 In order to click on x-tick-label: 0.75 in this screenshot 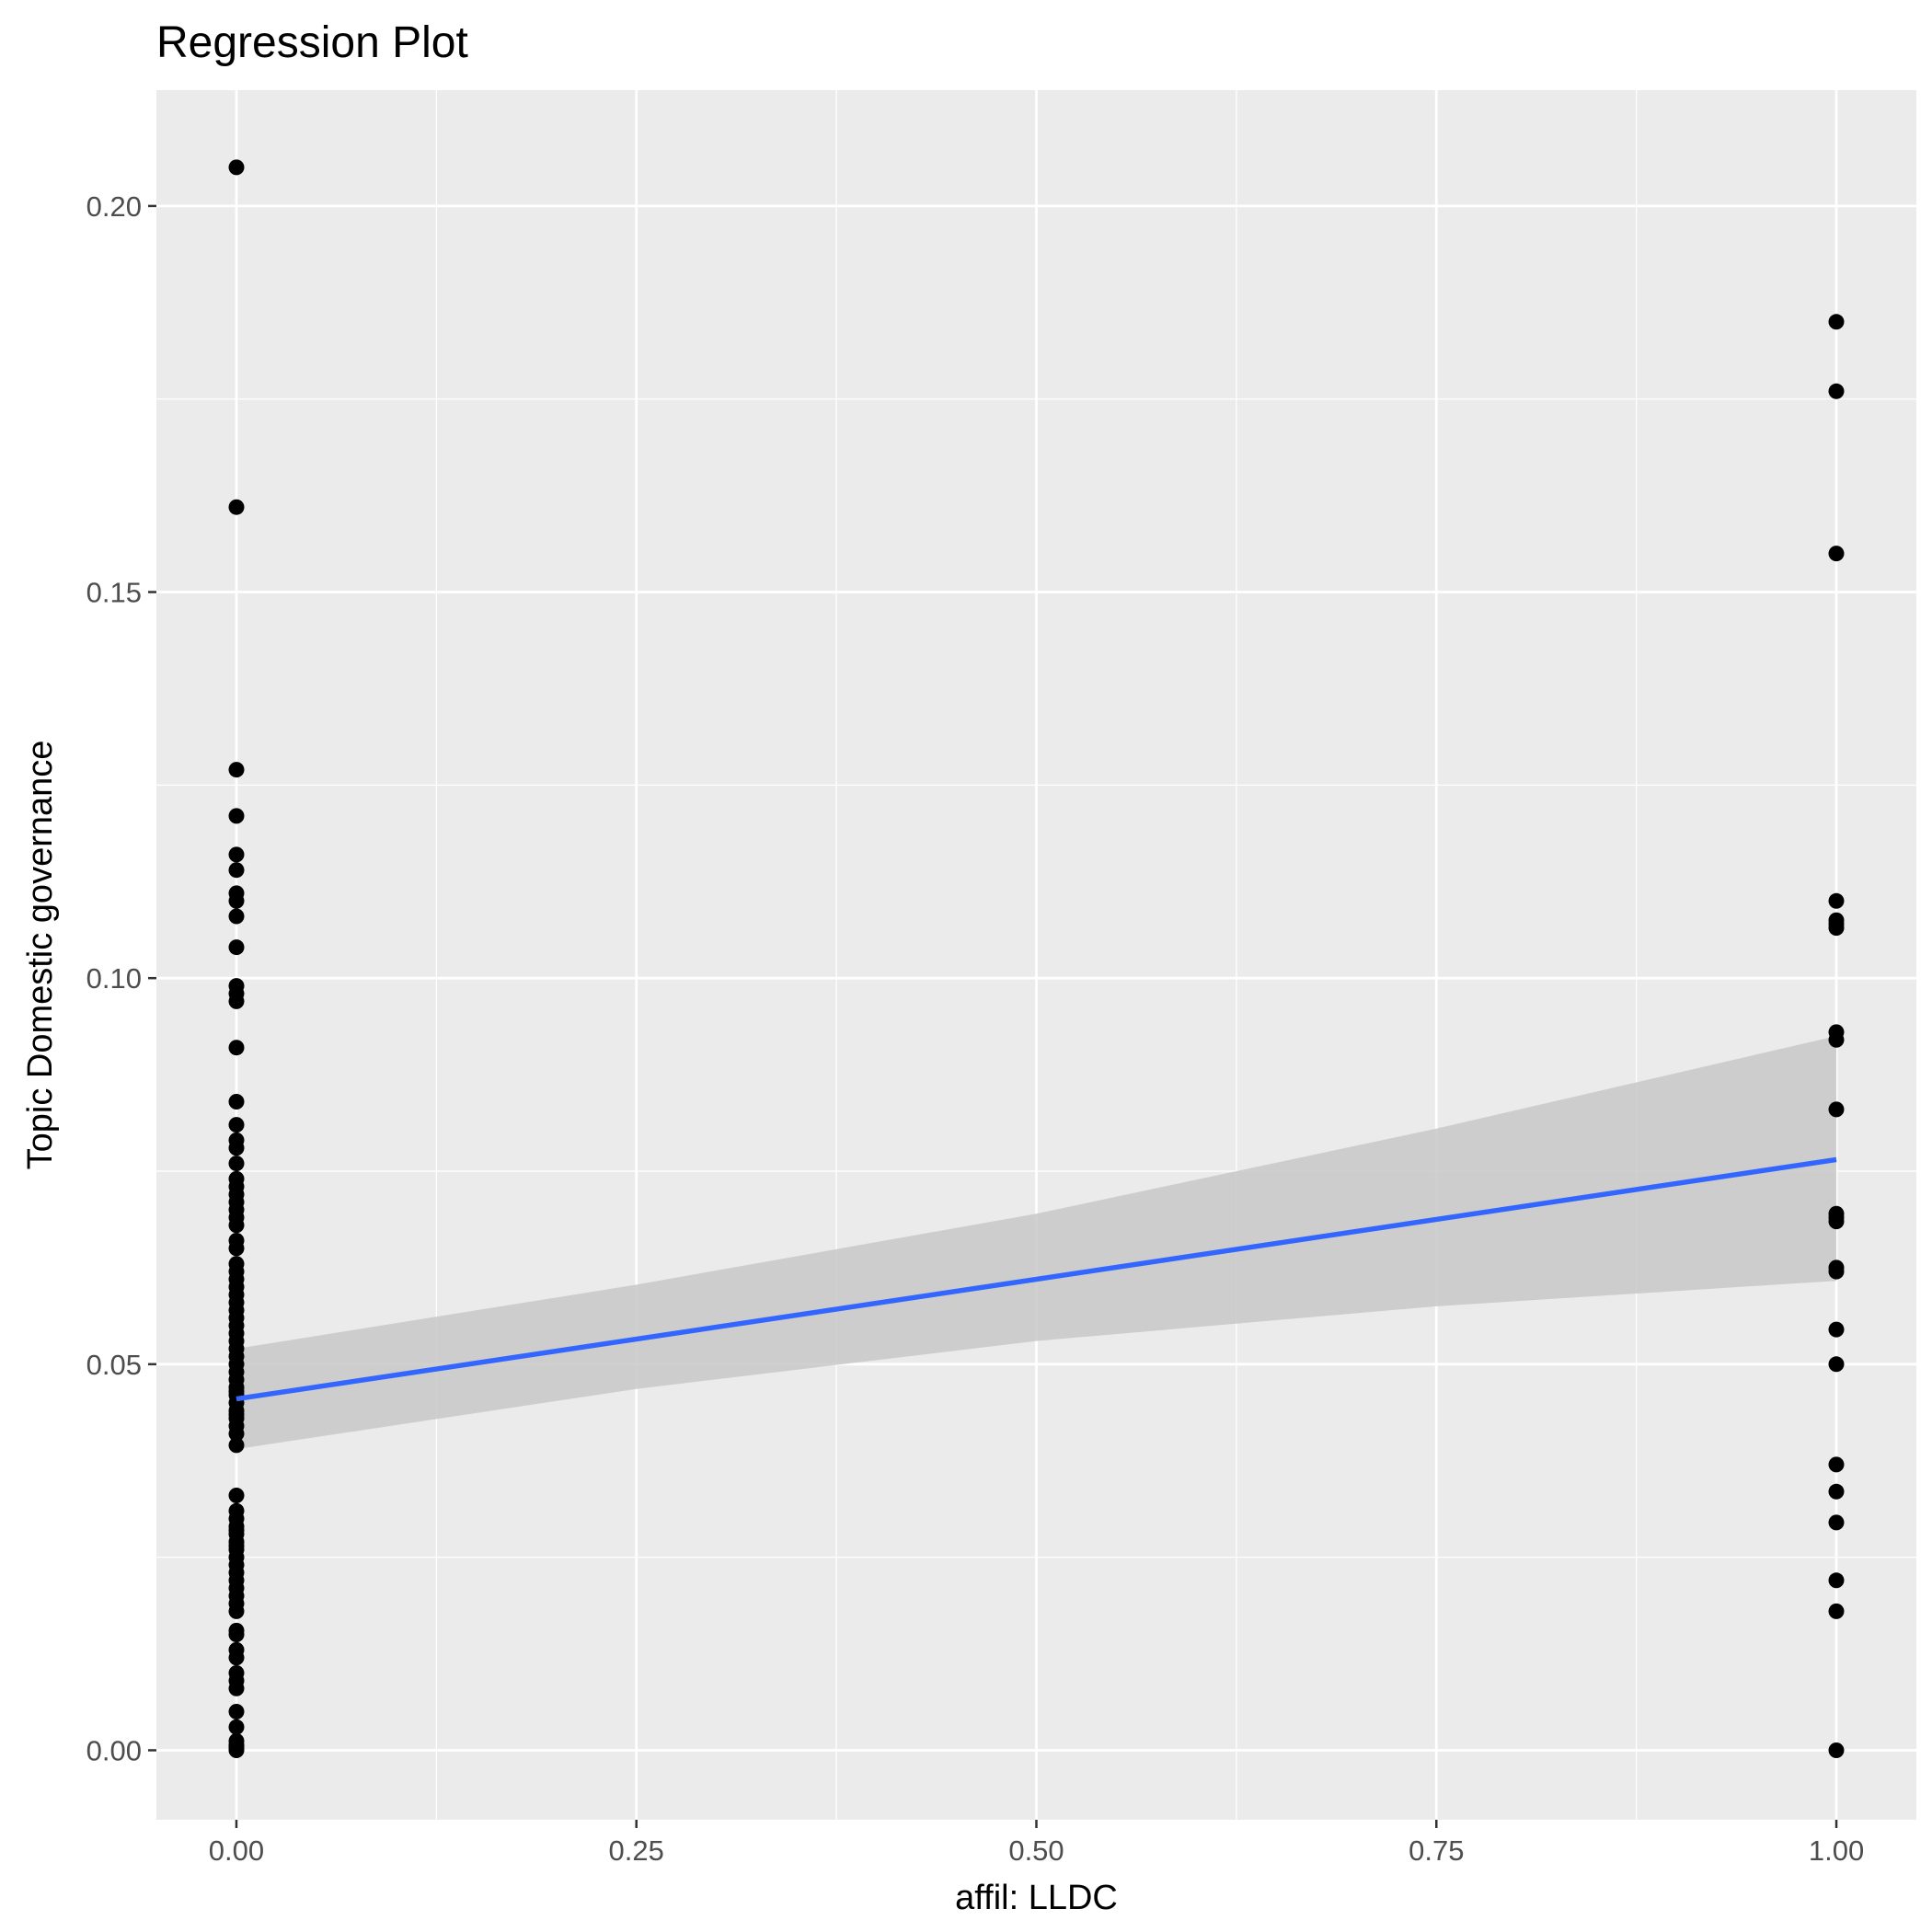, I will do `click(1436, 1850)`.